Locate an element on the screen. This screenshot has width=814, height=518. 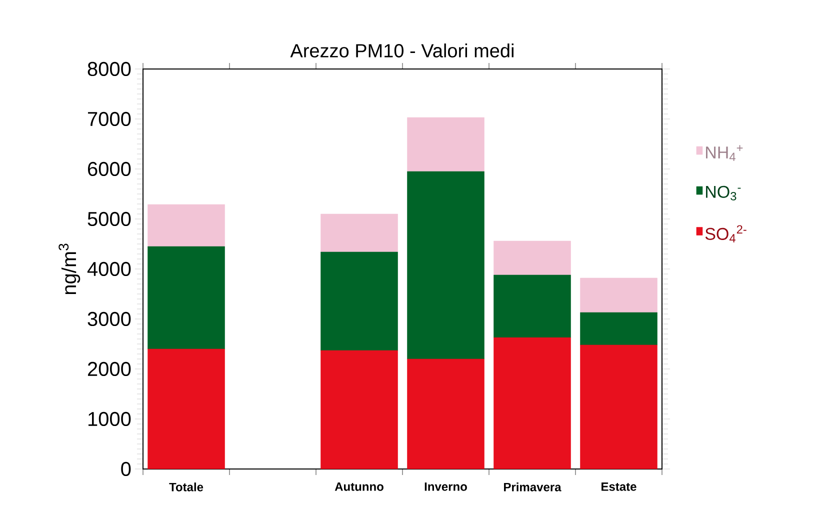
y-tick-label: 7000 is located at coordinates (109, 119).